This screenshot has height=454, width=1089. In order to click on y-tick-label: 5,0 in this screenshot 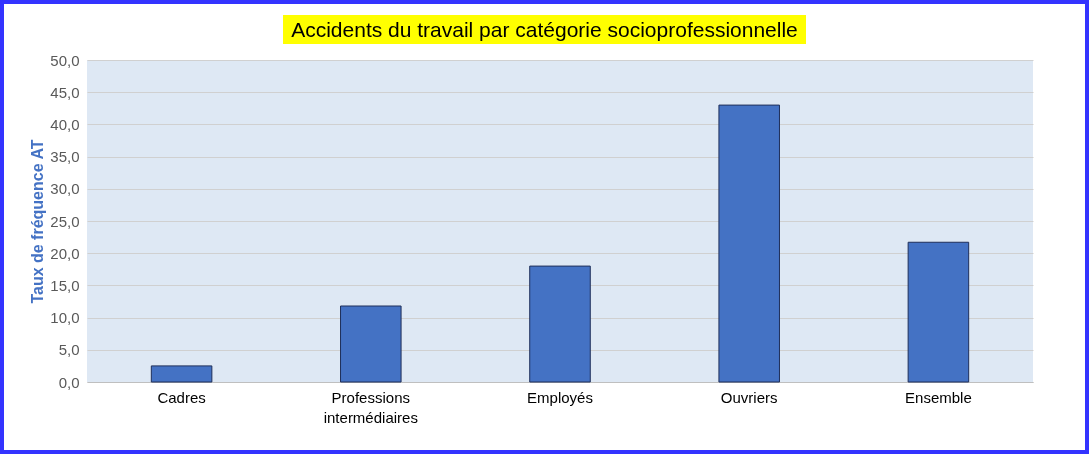, I will do `click(69, 350)`.